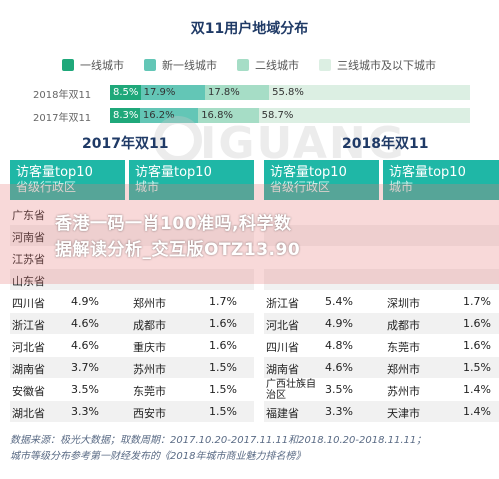  Describe the element at coordinates (85, 367) in the screenshot. I see `table-cell-province-share: 3.7%` at that location.